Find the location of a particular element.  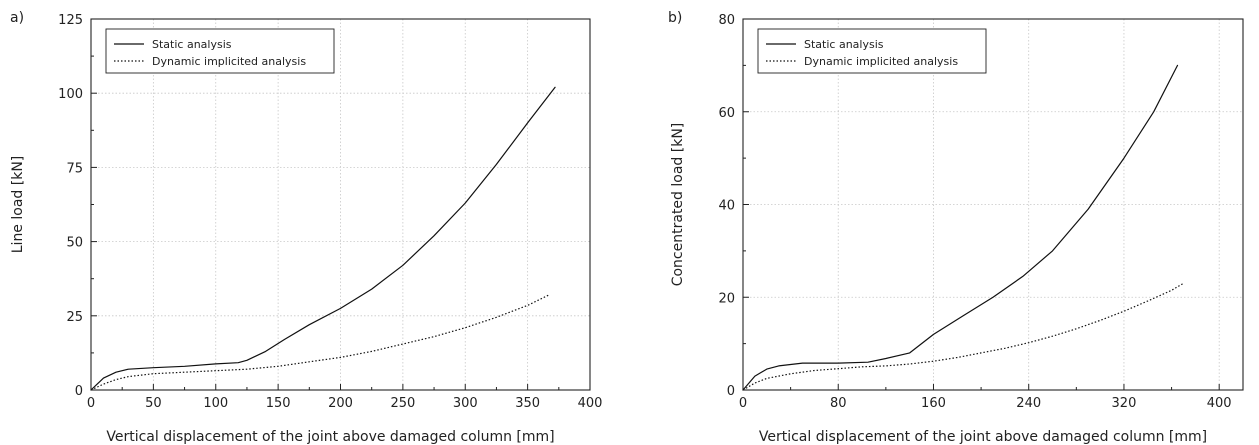

panel-label: b) is located at coordinates (675, 18).